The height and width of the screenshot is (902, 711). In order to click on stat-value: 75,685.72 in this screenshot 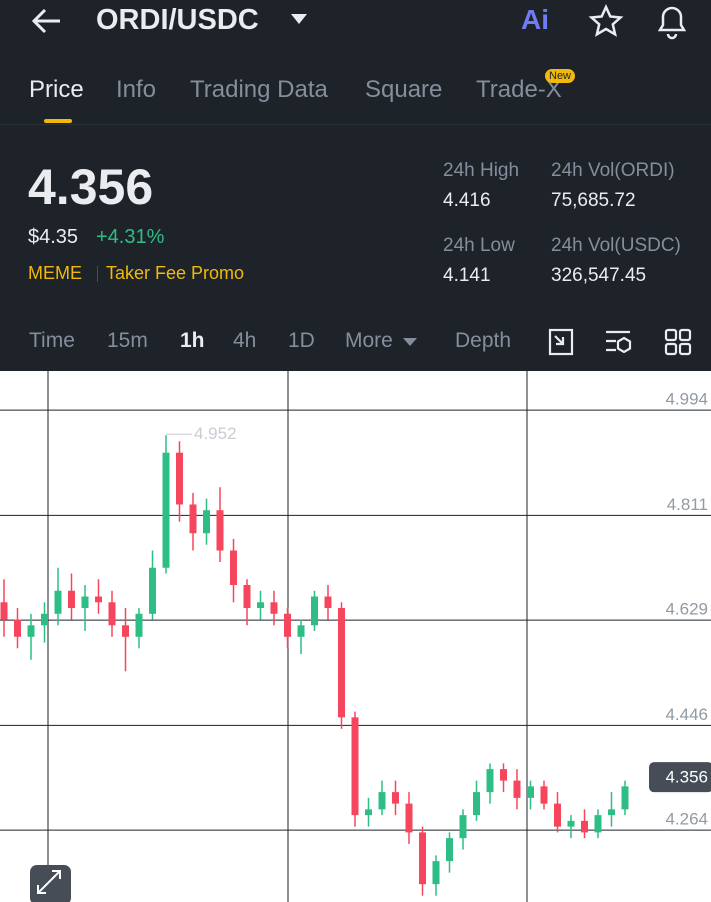, I will do `click(593, 200)`.